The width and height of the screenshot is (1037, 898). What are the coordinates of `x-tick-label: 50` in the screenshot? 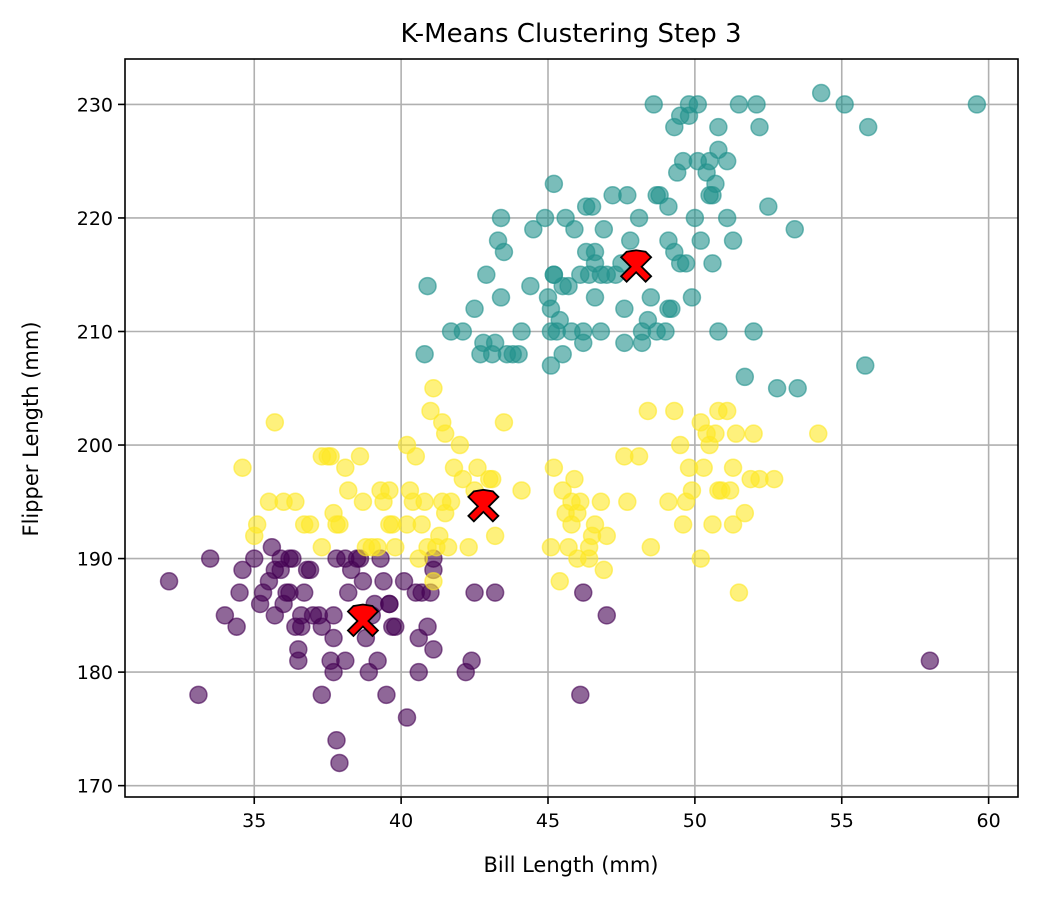 It's located at (695, 821).